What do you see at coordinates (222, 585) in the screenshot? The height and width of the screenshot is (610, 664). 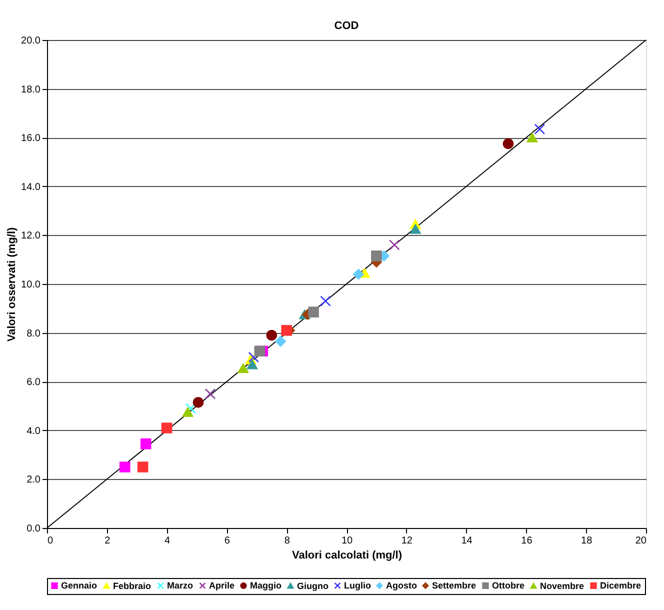 I see `legend-label: Aprile` at bounding box center [222, 585].